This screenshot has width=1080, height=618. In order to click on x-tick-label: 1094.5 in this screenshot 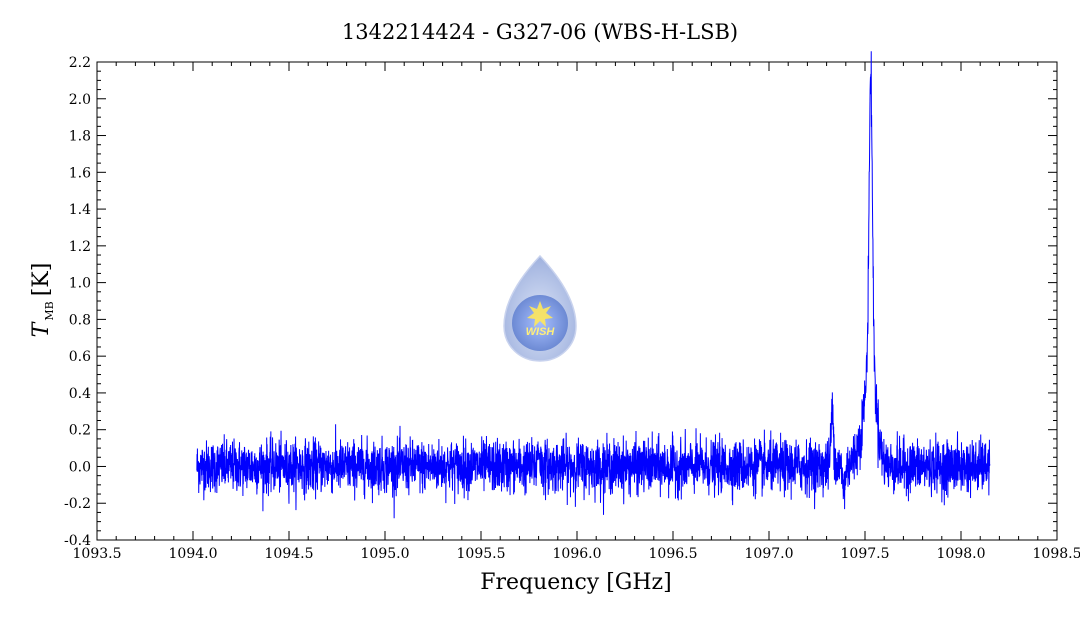, I will do `click(289, 554)`.